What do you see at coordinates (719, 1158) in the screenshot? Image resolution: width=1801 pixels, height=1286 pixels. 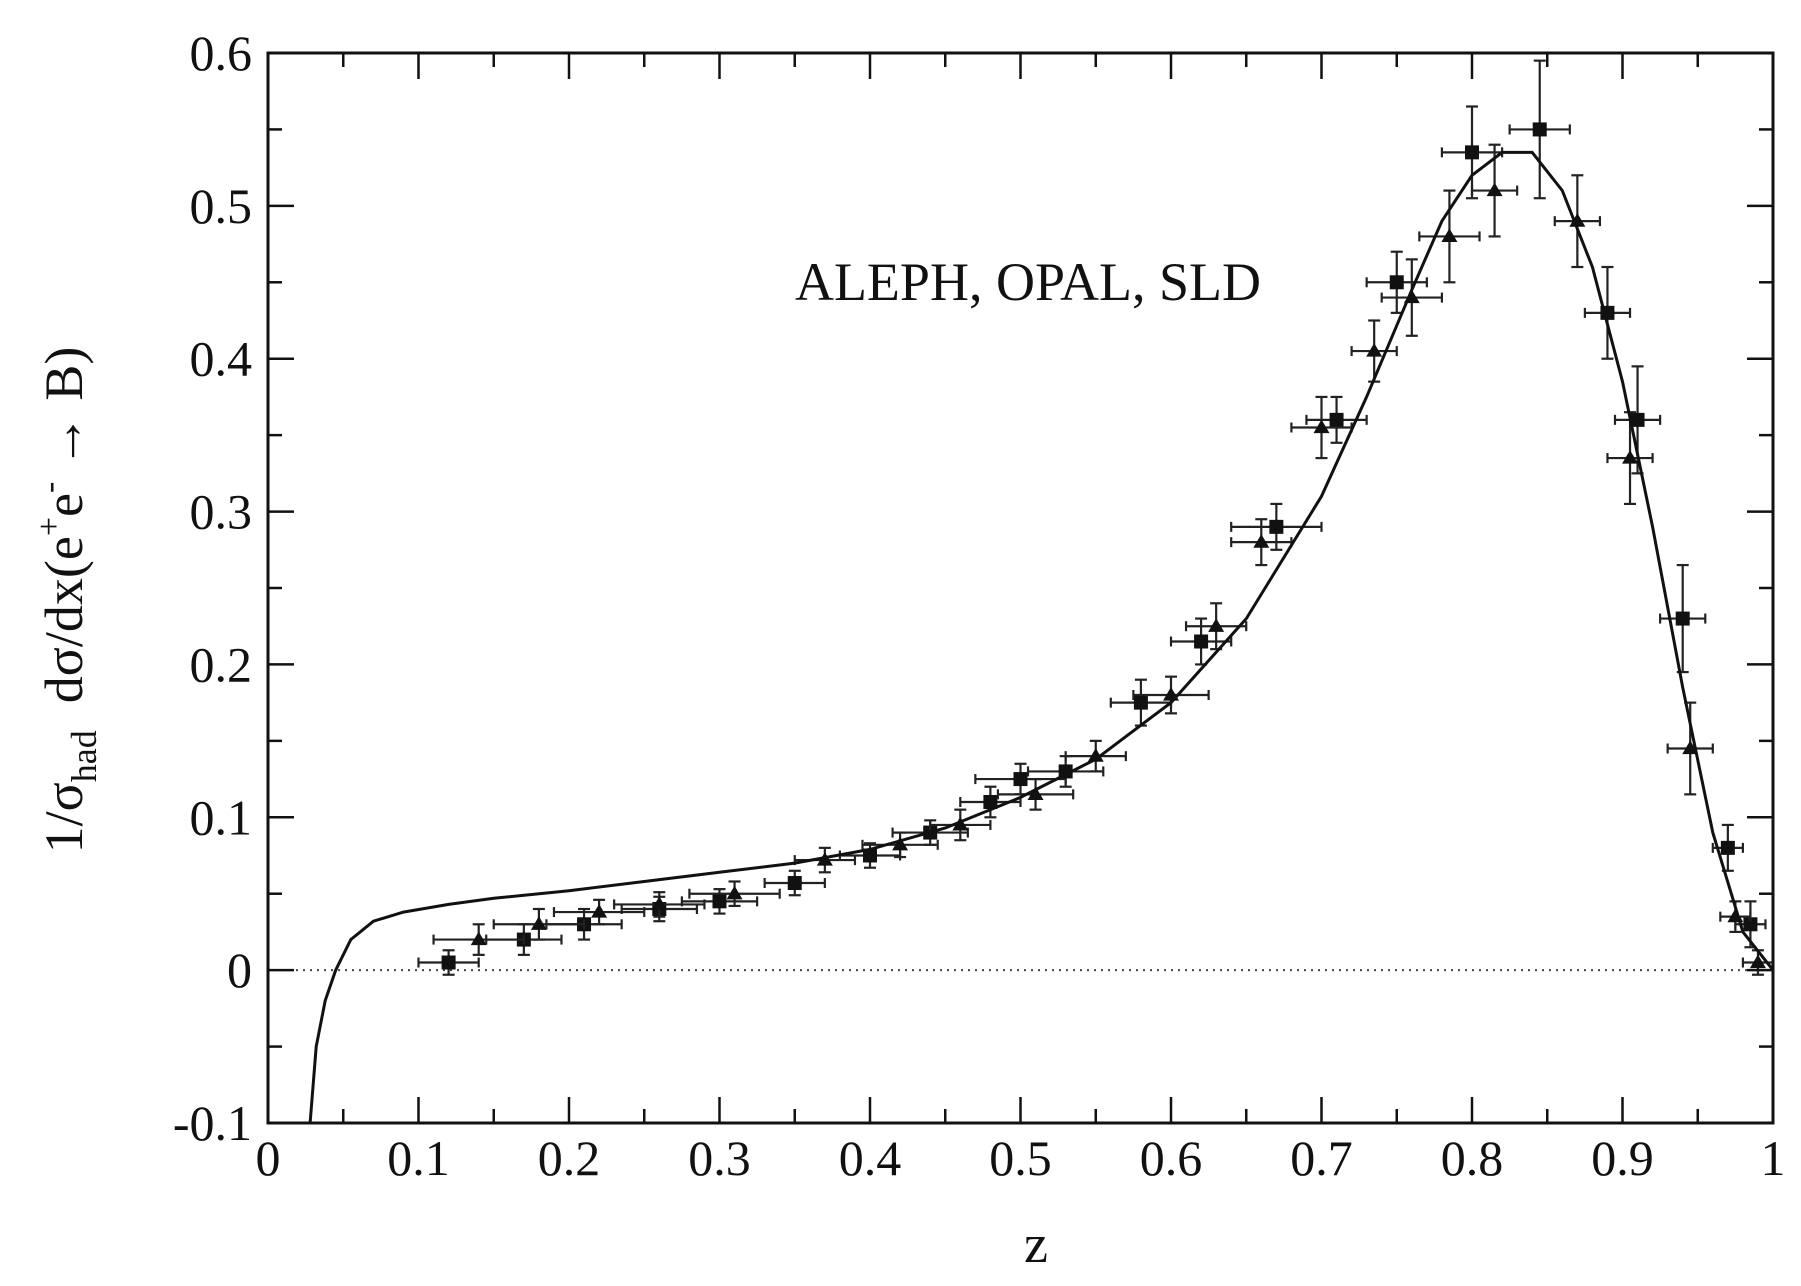 I see `x-tick-label: 0.3` at bounding box center [719, 1158].